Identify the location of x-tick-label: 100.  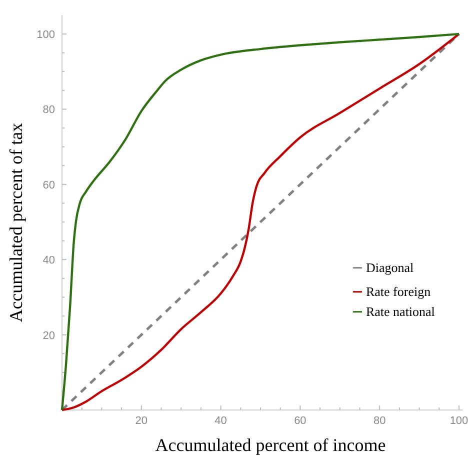
(459, 421).